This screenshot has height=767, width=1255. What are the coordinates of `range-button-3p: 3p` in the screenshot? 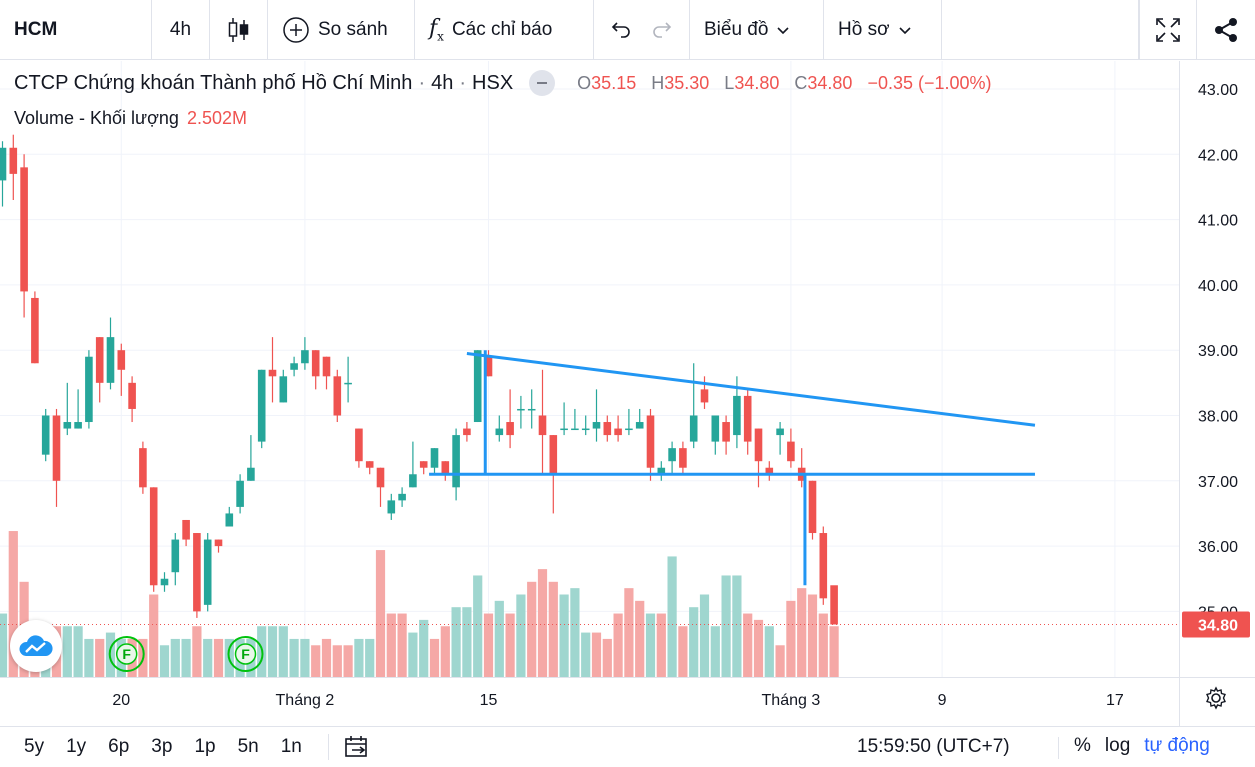 It's located at (162, 746).